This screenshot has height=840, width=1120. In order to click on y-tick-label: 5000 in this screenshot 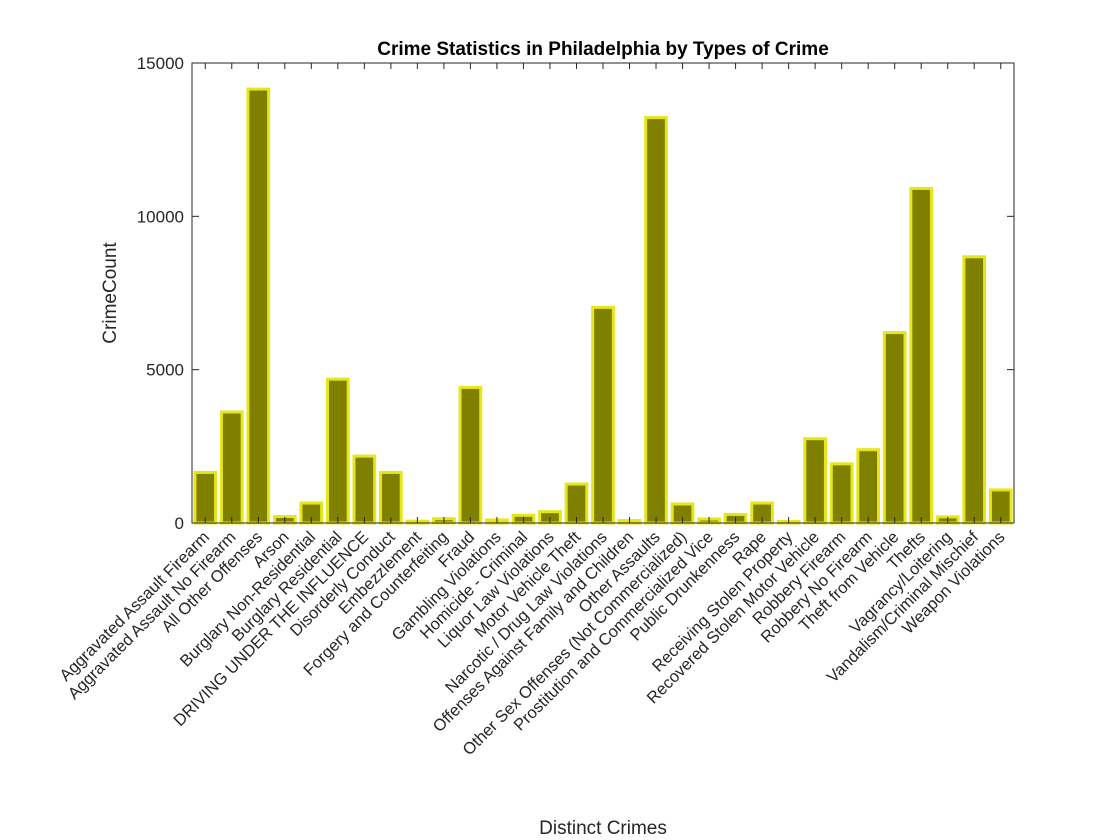, I will do `click(165, 370)`.